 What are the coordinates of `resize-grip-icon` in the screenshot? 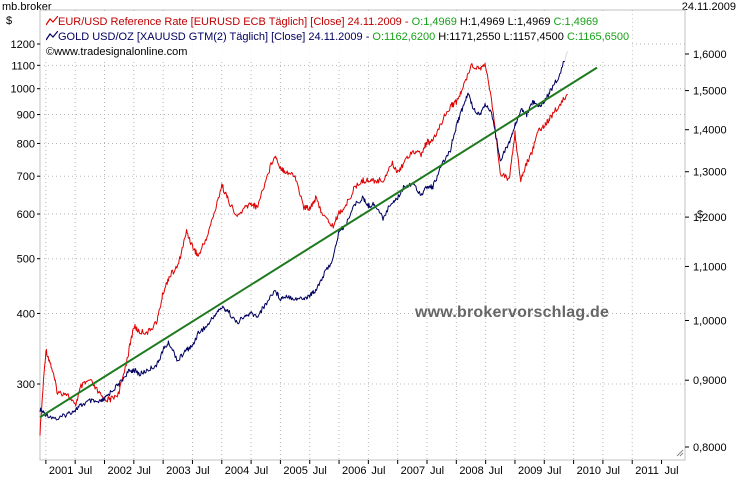 It's located at (680, 453).